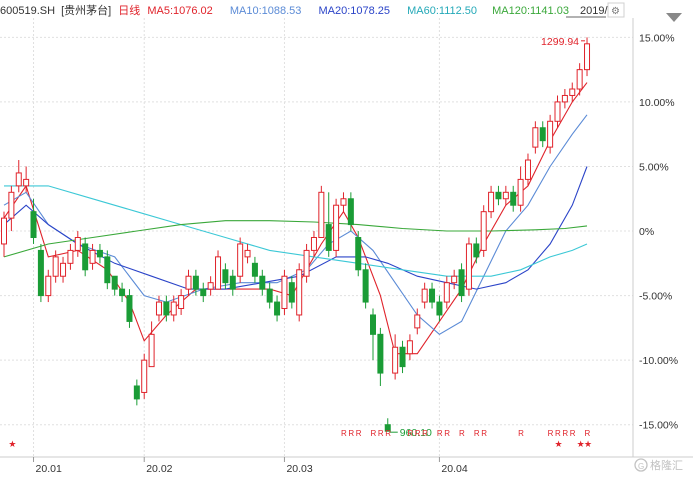 Image resolution: width=693 pixels, height=479 pixels. What do you see at coordinates (658, 361) in the screenshot?
I see `y-tick-label: -10.00%` at bounding box center [658, 361].